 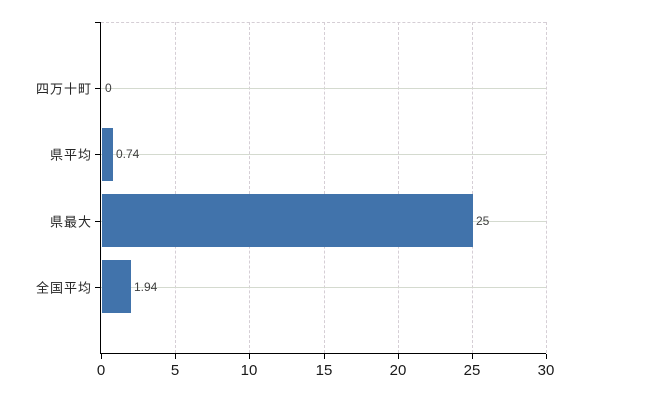 I want to click on category-label-1: 県平均, so click(x=70, y=155).